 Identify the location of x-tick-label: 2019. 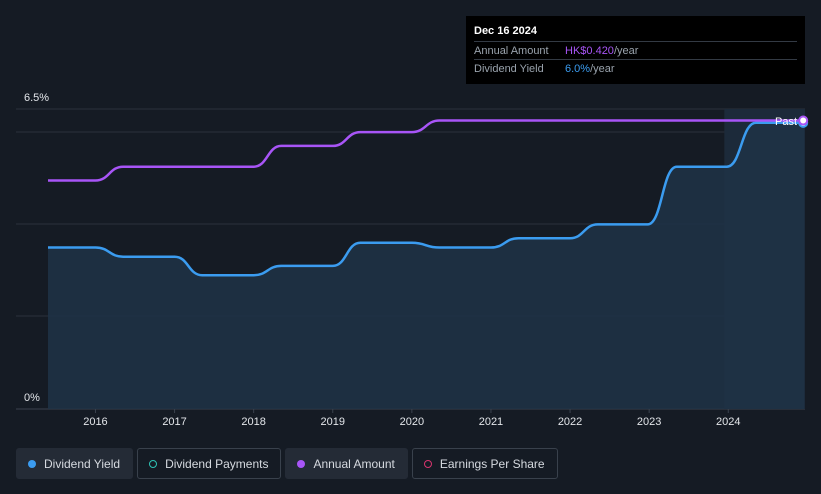
(333, 422).